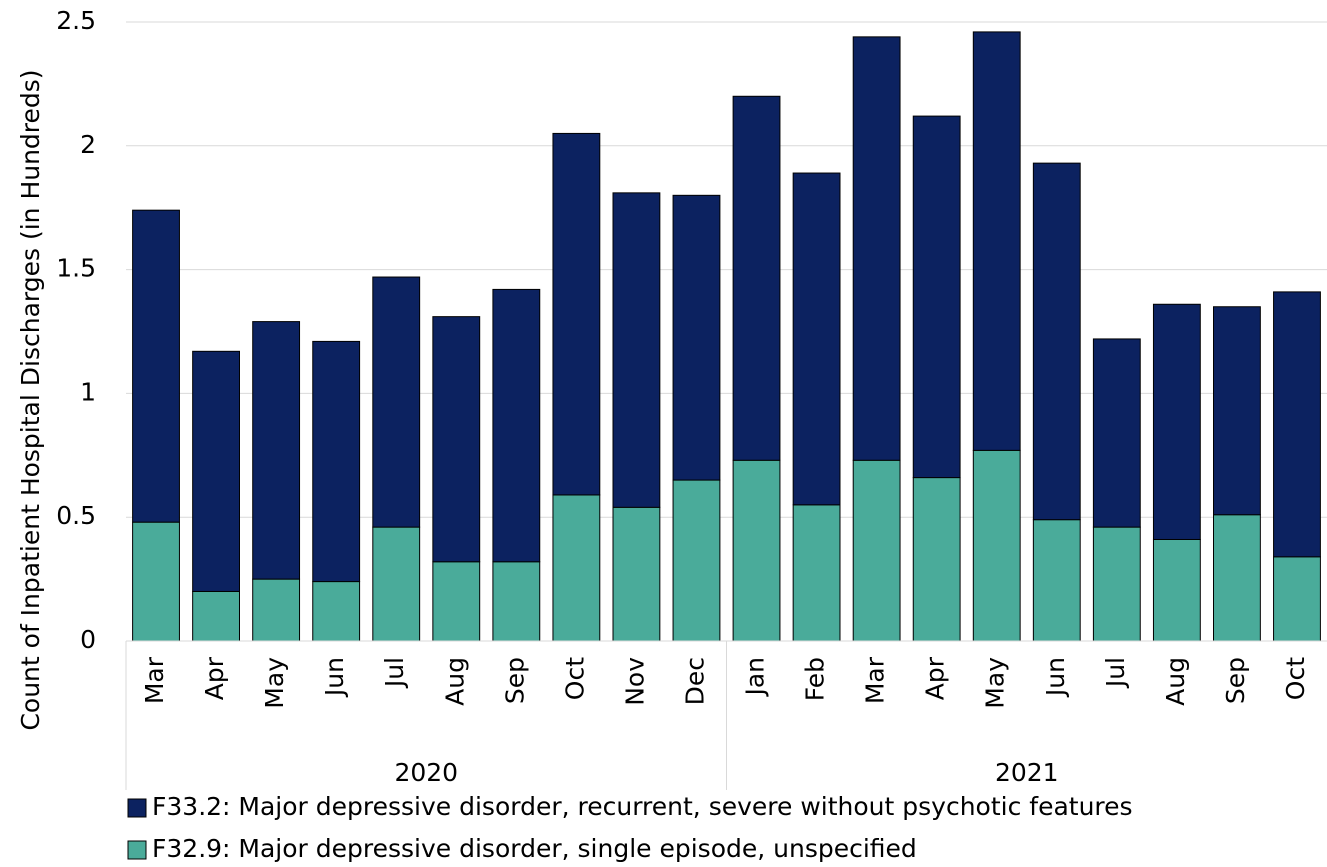 The width and height of the screenshot is (1327, 867). I want to click on y-tick-label: 2, so click(88, 144).